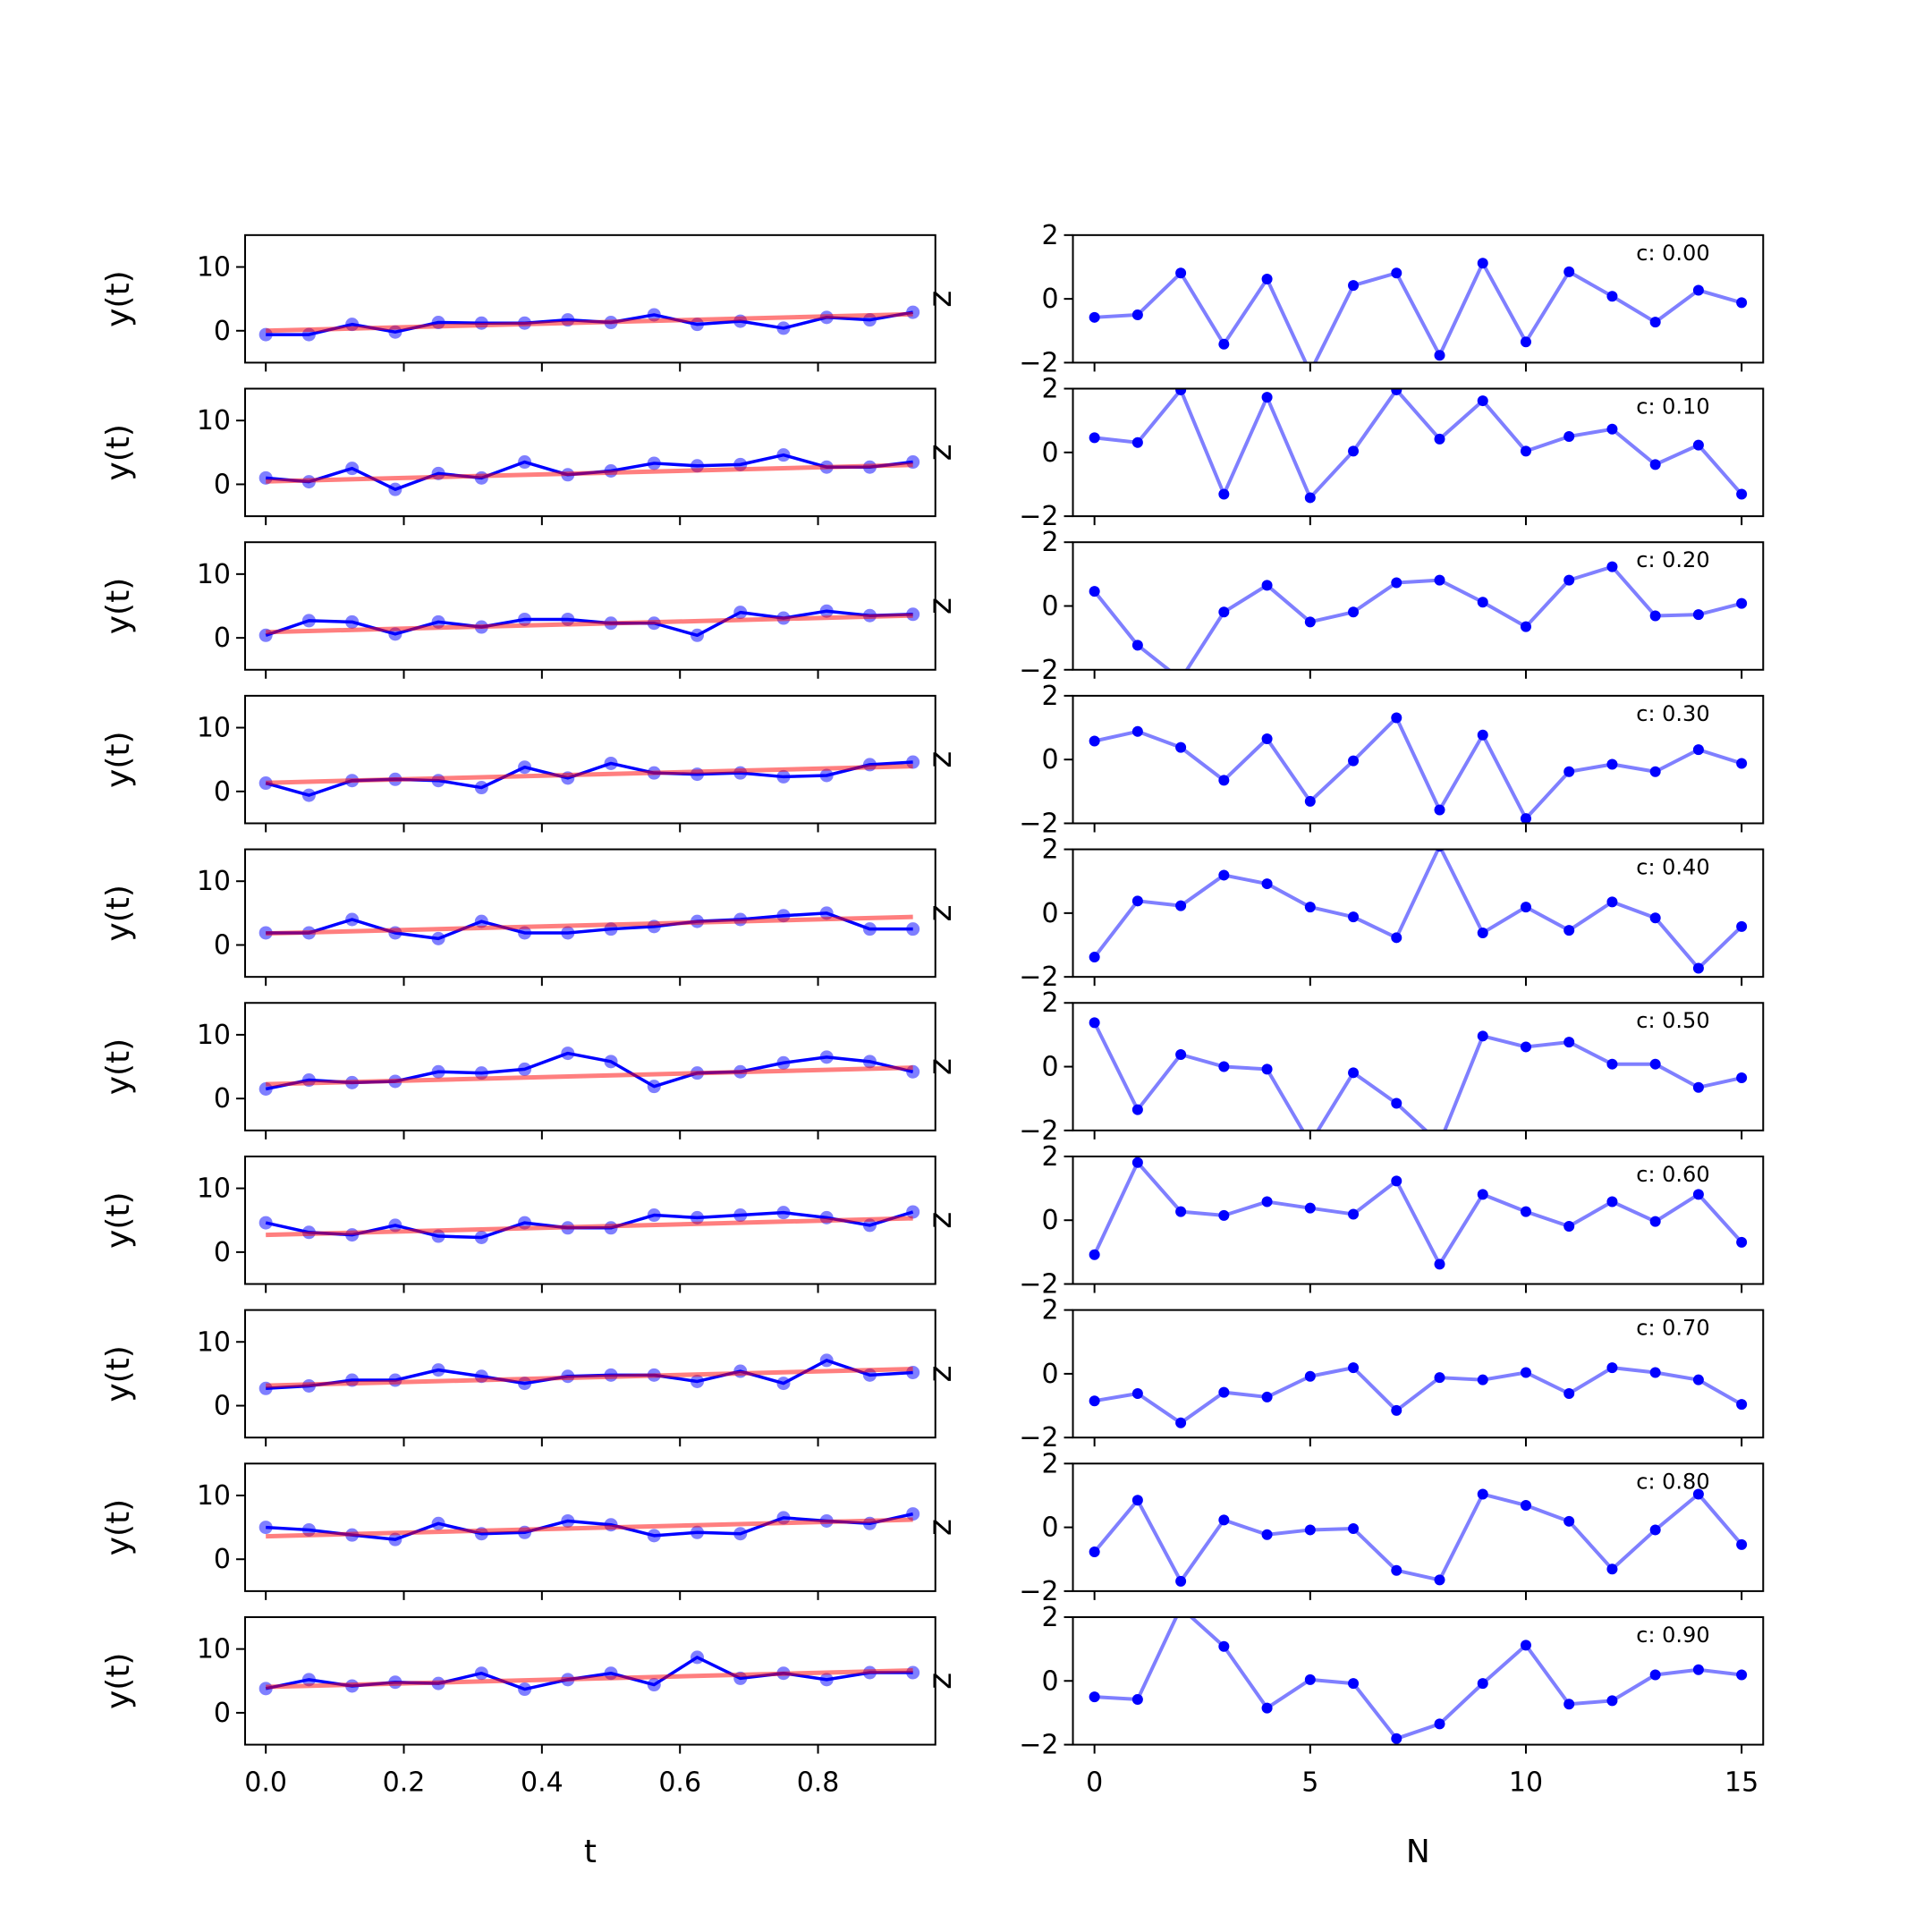 Image resolution: width=1932 pixels, height=1932 pixels. What do you see at coordinates (542, 1783) in the screenshot?
I see `x-tick-label: 0.4` at bounding box center [542, 1783].